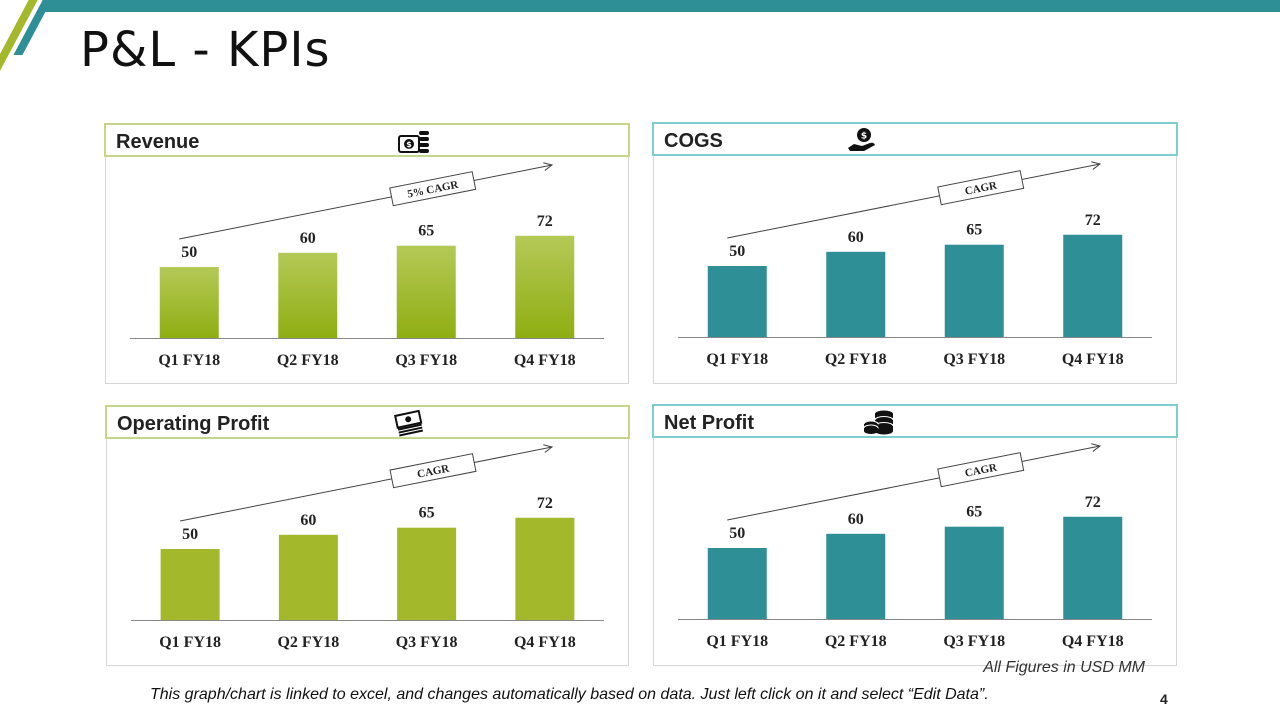 The height and width of the screenshot is (720, 1280). I want to click on coin-stack-icon, so click(878, 422).